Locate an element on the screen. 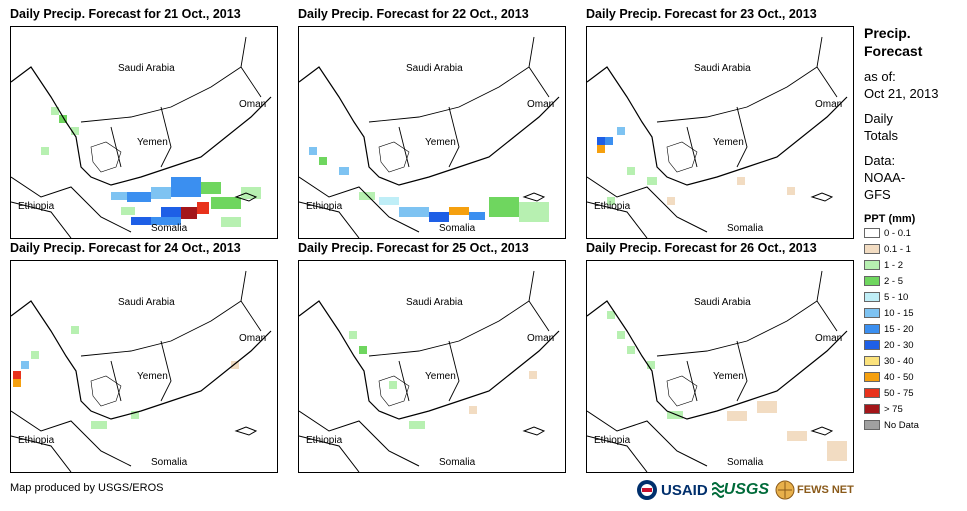  panel-title: Daily Precip. Forecast for 21 Oct., 2013 is located at coordinates (125, 14).